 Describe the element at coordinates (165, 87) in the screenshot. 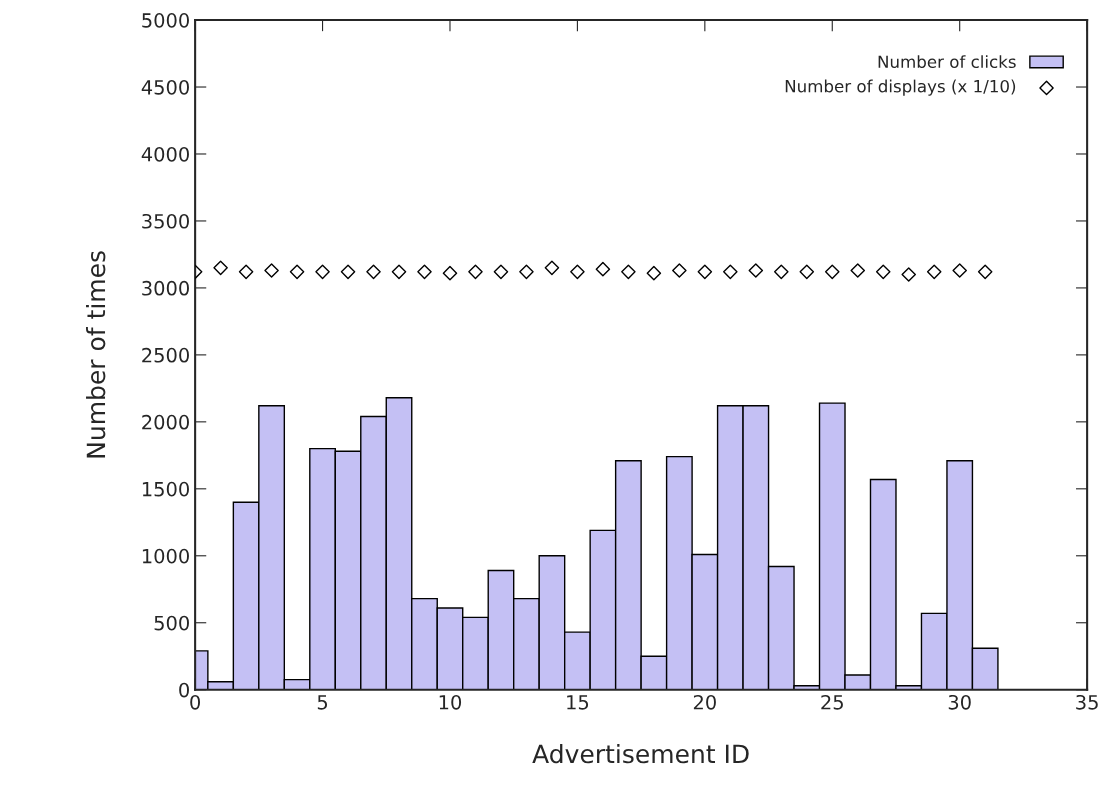

I see `y-tick-label: 4500` at that location.